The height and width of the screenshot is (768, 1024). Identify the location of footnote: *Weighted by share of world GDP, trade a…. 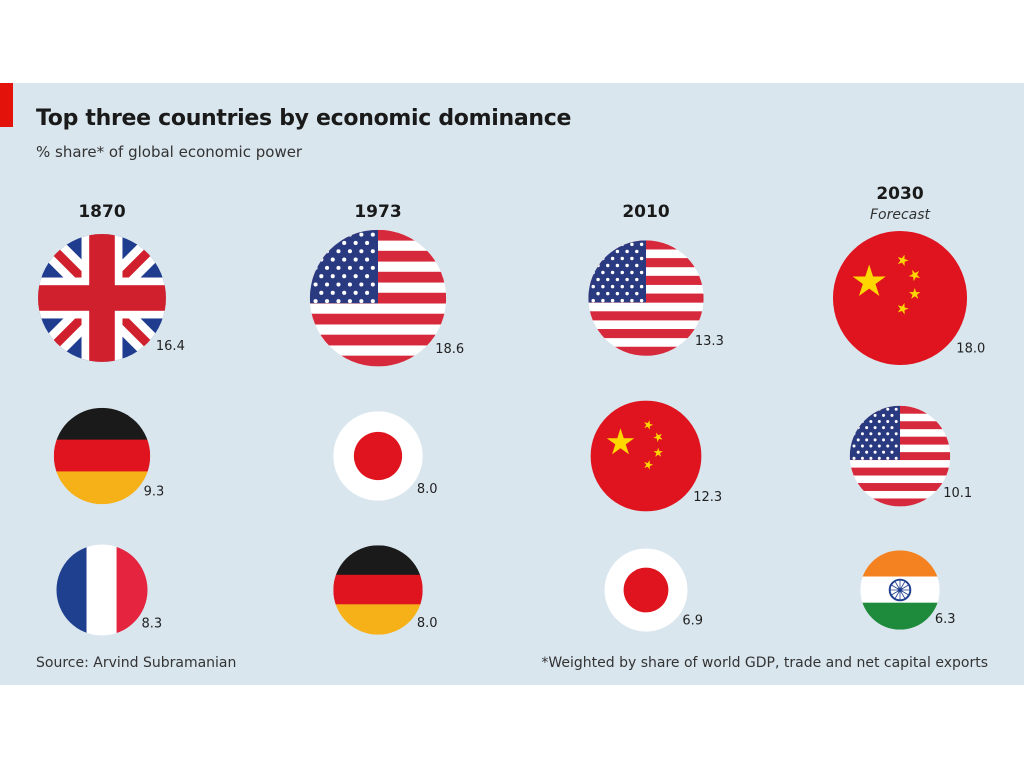
(764, 663).